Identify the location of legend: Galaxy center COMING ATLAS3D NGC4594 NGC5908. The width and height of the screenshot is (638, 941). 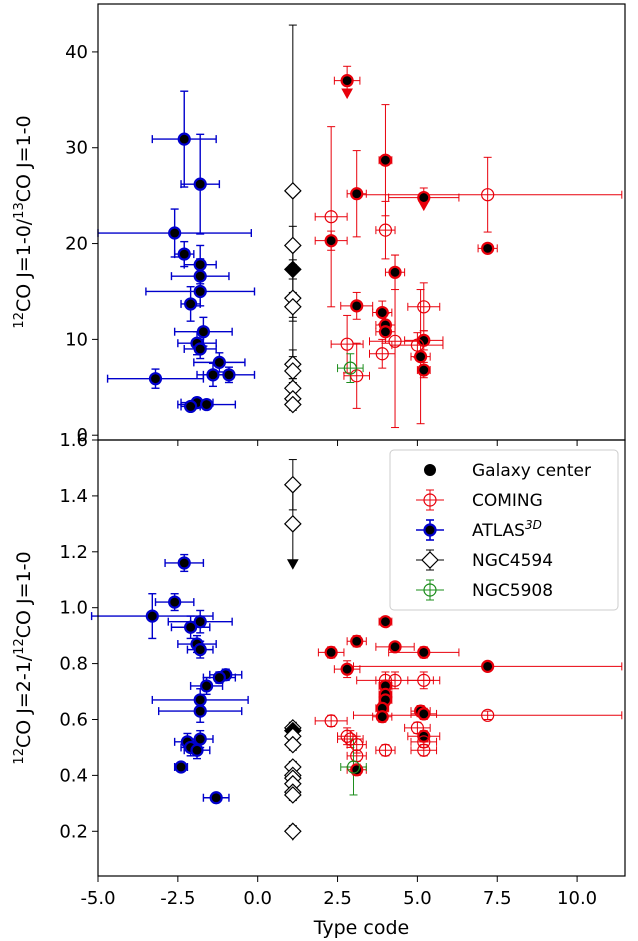
(504, 530).